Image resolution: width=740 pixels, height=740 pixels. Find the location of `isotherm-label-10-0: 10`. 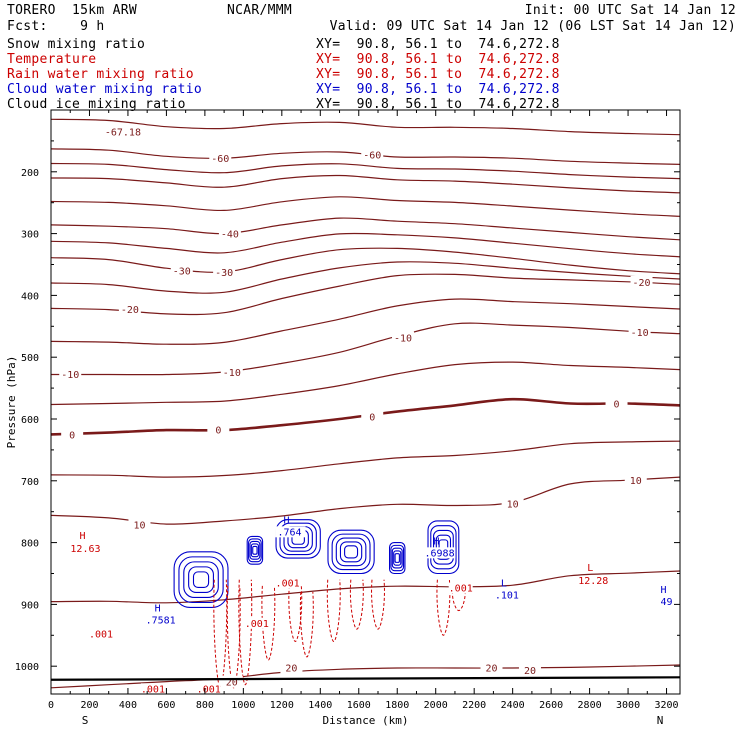

isotherm-label-10-0: 10 is located at coordinates (636, 481).